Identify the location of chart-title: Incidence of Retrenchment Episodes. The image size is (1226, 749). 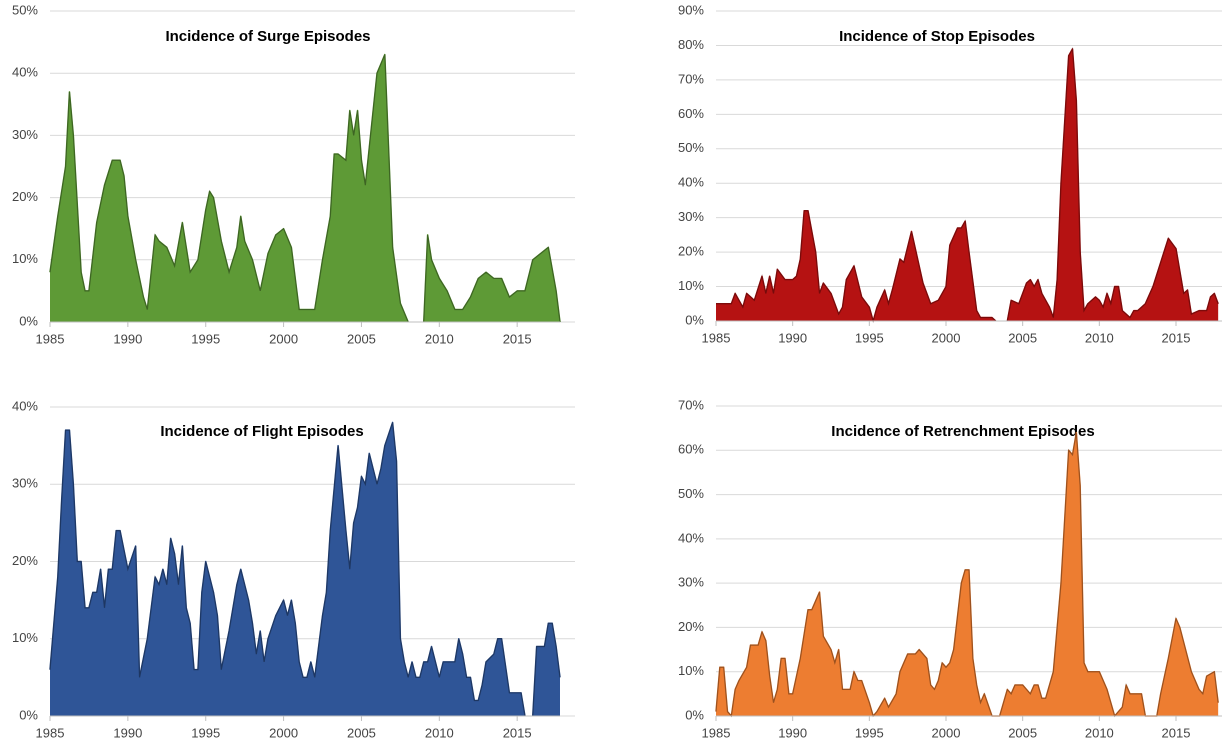
(962, 431).